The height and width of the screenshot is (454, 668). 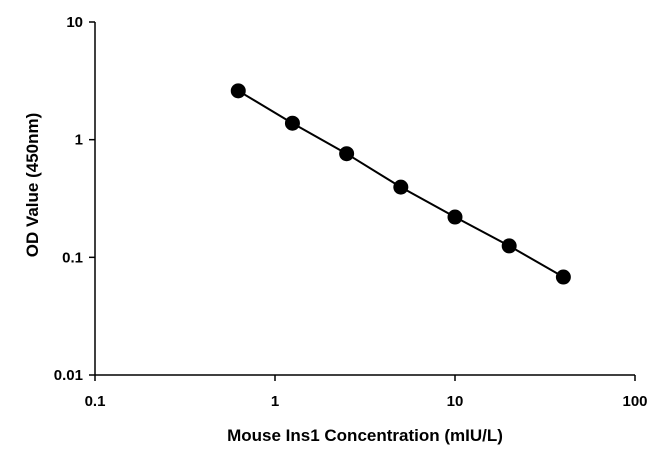 I want to click on y-tick-label: 1, so click(x=79, y=140).